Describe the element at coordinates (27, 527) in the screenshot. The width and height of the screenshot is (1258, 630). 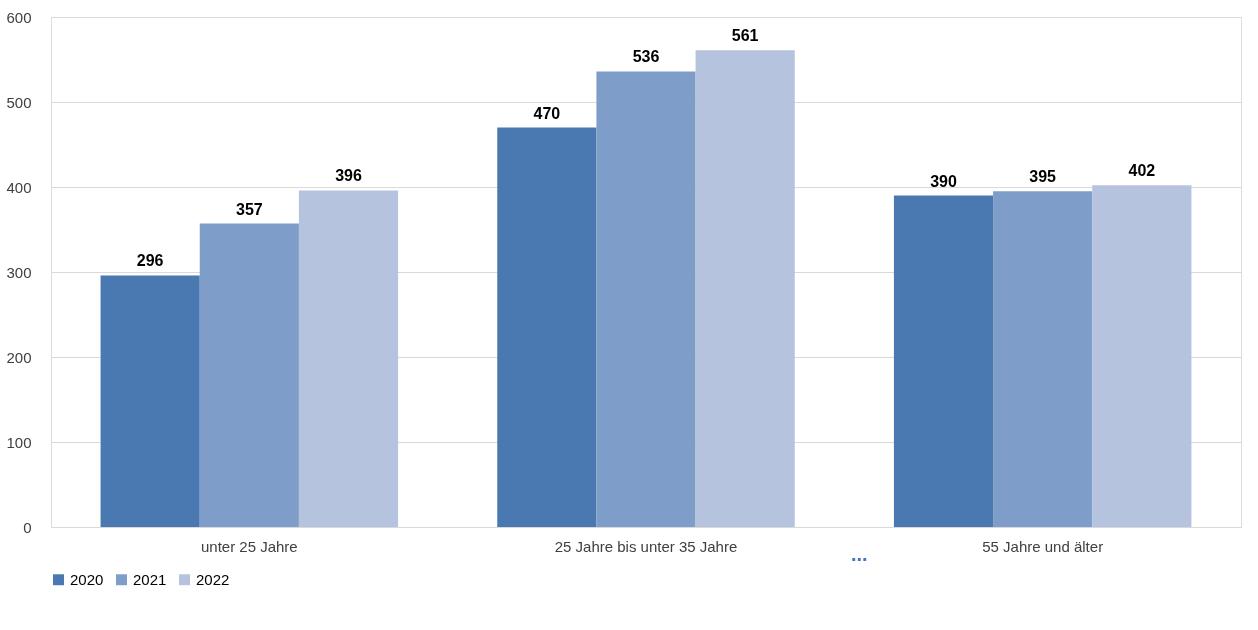
I see `y-tick-label: 0` at that location.